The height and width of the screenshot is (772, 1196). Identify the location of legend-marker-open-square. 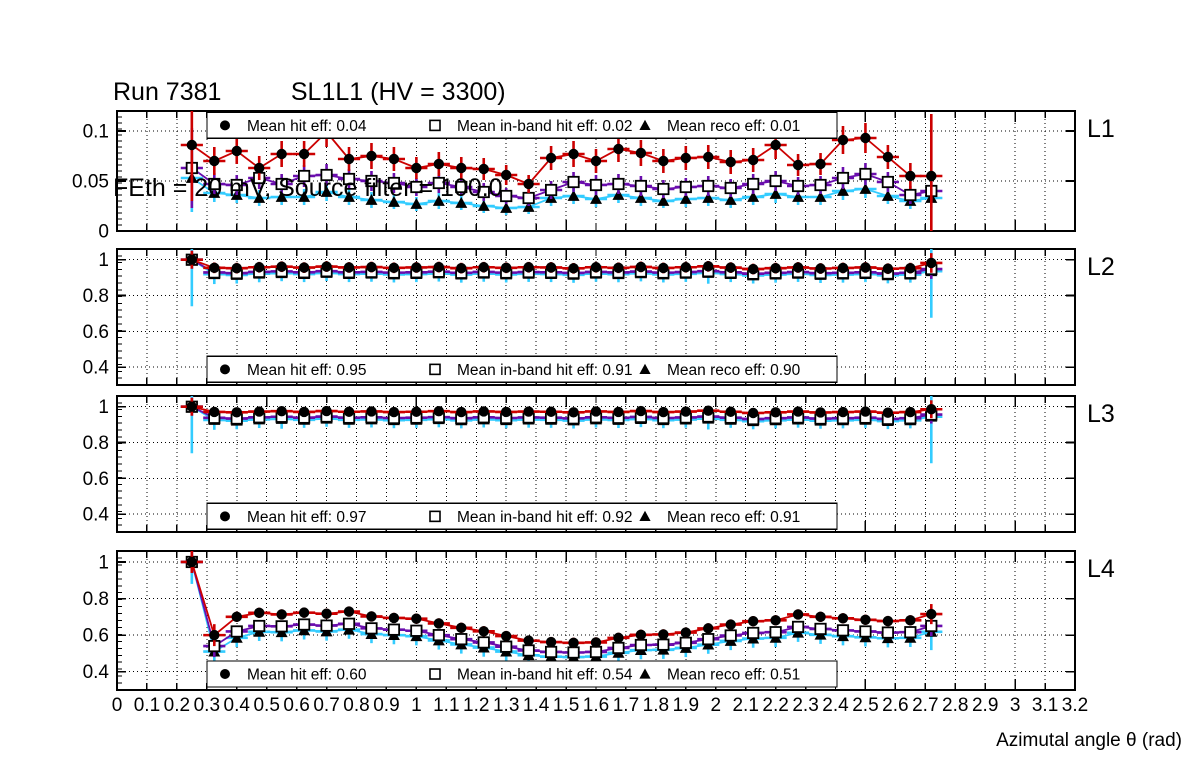
(435, 369).